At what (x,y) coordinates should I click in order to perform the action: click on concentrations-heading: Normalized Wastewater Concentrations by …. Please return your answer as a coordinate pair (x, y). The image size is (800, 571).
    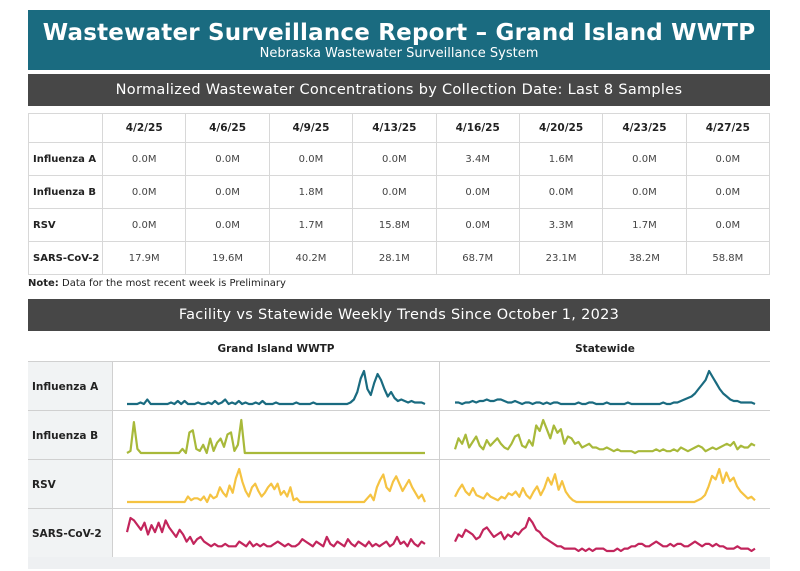
    Looking at the image, I should click on (399, 90).